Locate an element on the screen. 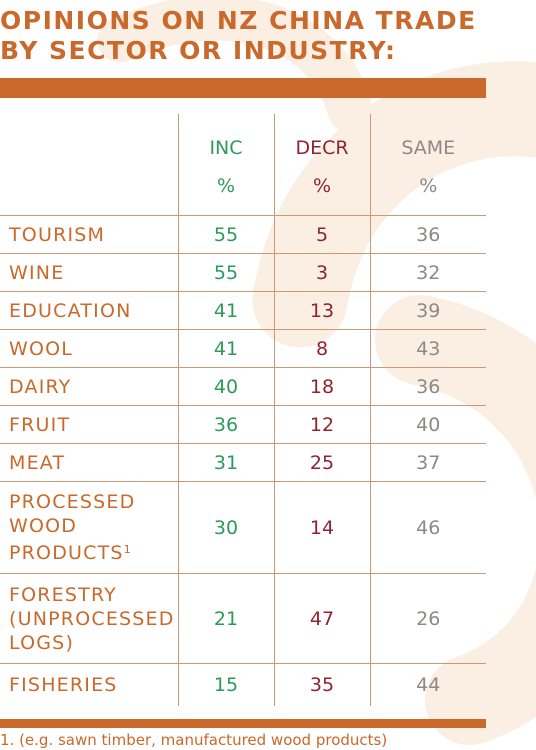  decr-value: 18 is located at coordinates (321, 386).